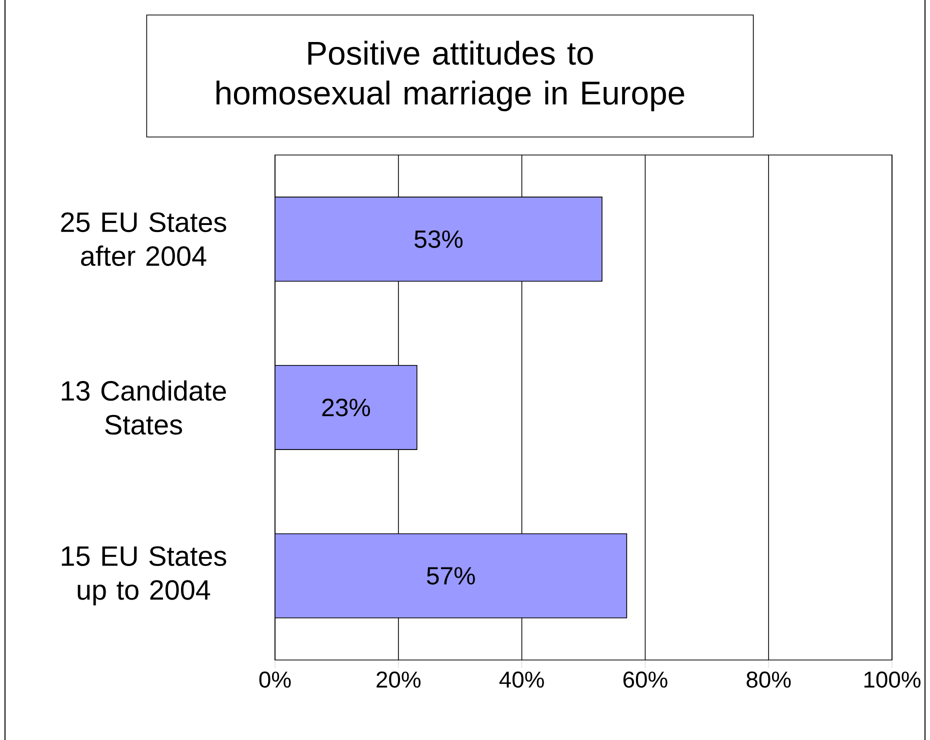 The image size is (930, 740). I want to click on data-label: 23%, so click(346, 407).